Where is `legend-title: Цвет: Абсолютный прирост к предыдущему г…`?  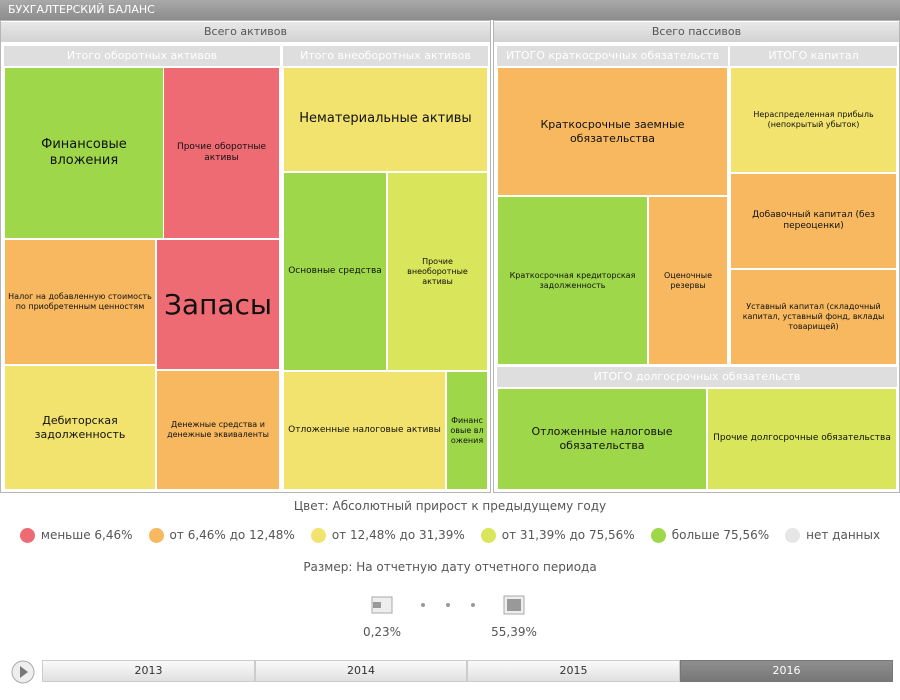
legend-title: Цвет: Абсолютный прирост к предыдущему г… is located at coordinates (450, 506).